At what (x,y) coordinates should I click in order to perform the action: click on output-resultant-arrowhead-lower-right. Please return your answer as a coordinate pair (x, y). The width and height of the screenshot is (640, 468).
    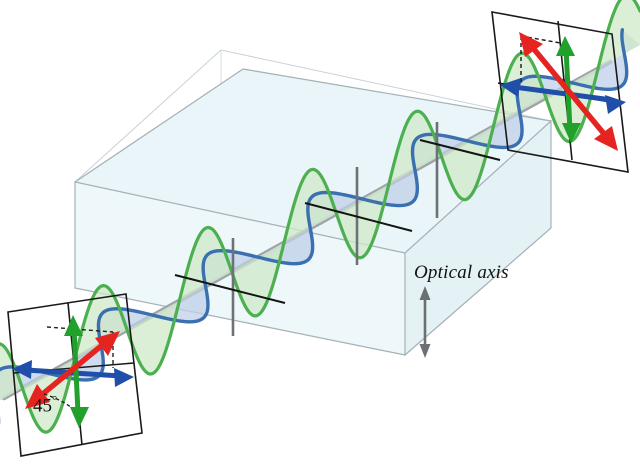
    Looking at the image, I should click on (606, 138).